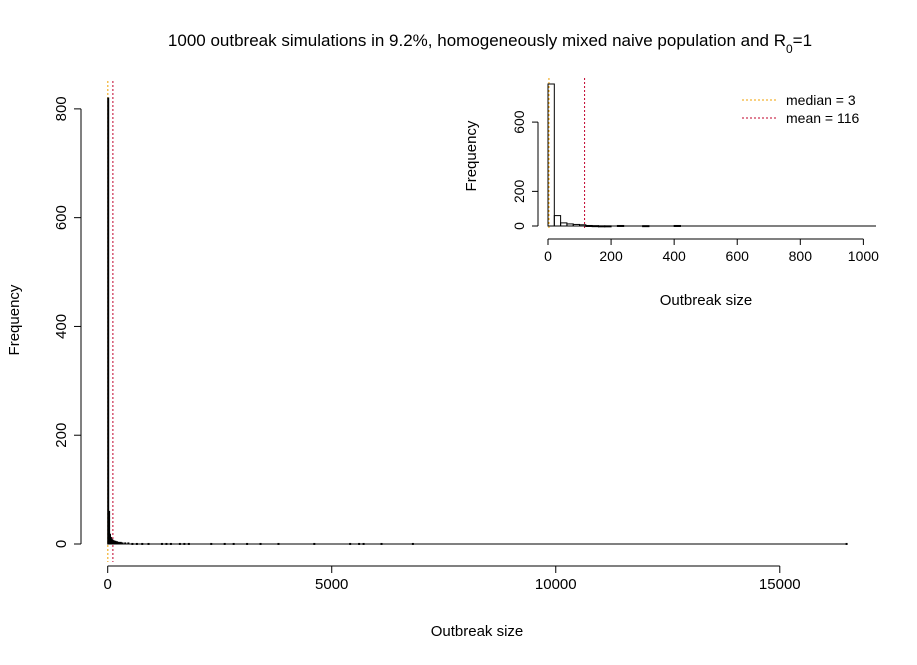  Describe the element at coordinates (789, 49) in the screenshot. I see `chart-title-subscript: 0` at that location.